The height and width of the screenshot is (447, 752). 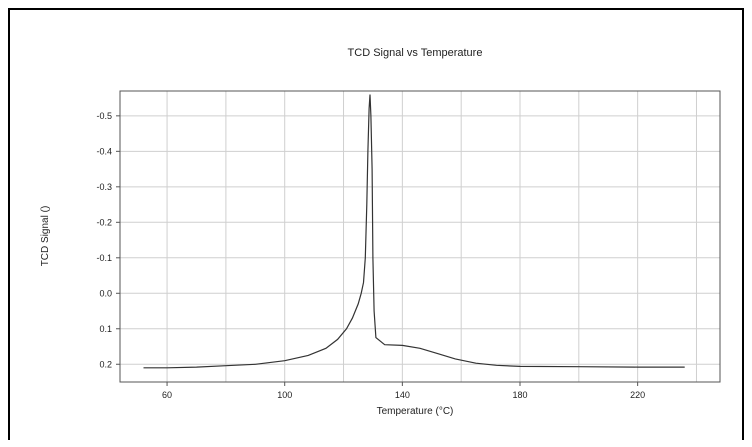 What do you see at coordinates (637, 395) in the screenshot?
I see `x-tick-label: 220` at bounding box center [637, 395].